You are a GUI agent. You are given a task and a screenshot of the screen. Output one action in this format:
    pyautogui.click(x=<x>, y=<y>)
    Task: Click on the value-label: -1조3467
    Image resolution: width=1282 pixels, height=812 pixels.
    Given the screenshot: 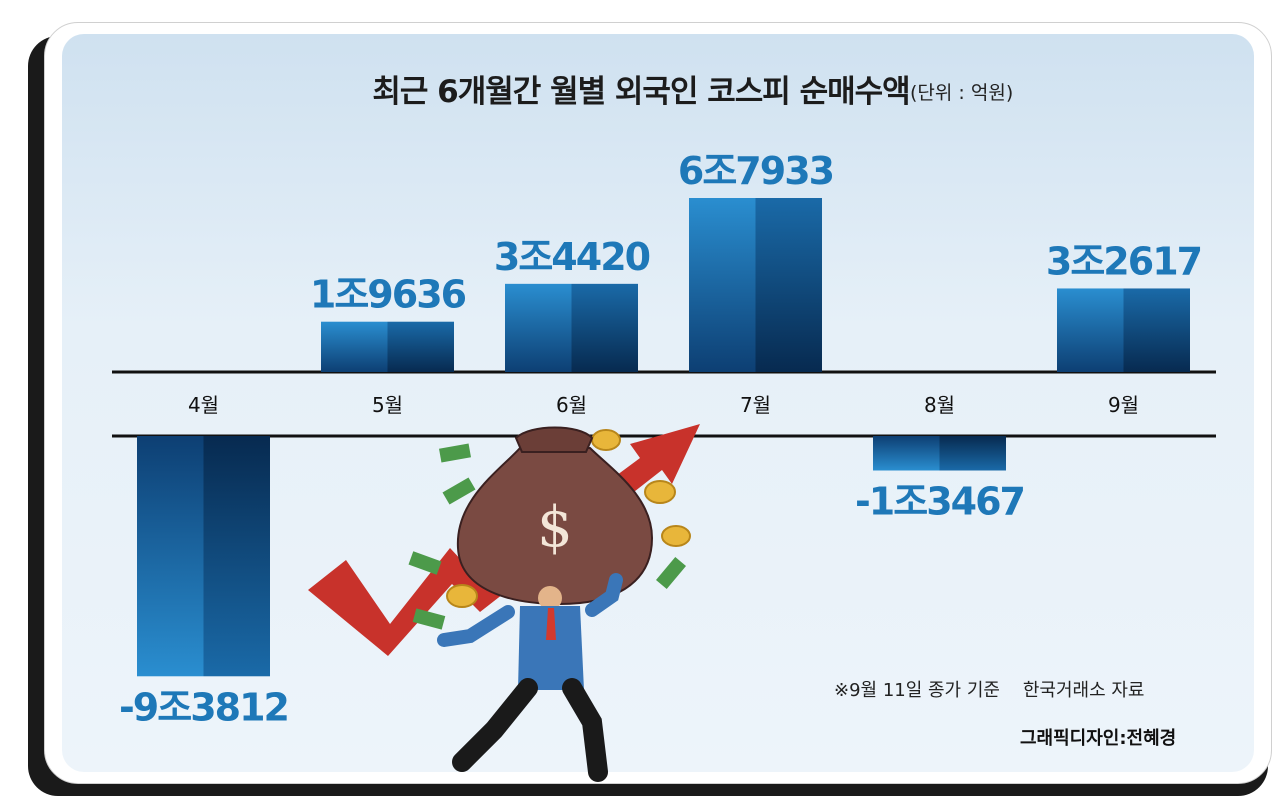 What is the action you would take?
    pyautogui.click(x=939, y=501)
    